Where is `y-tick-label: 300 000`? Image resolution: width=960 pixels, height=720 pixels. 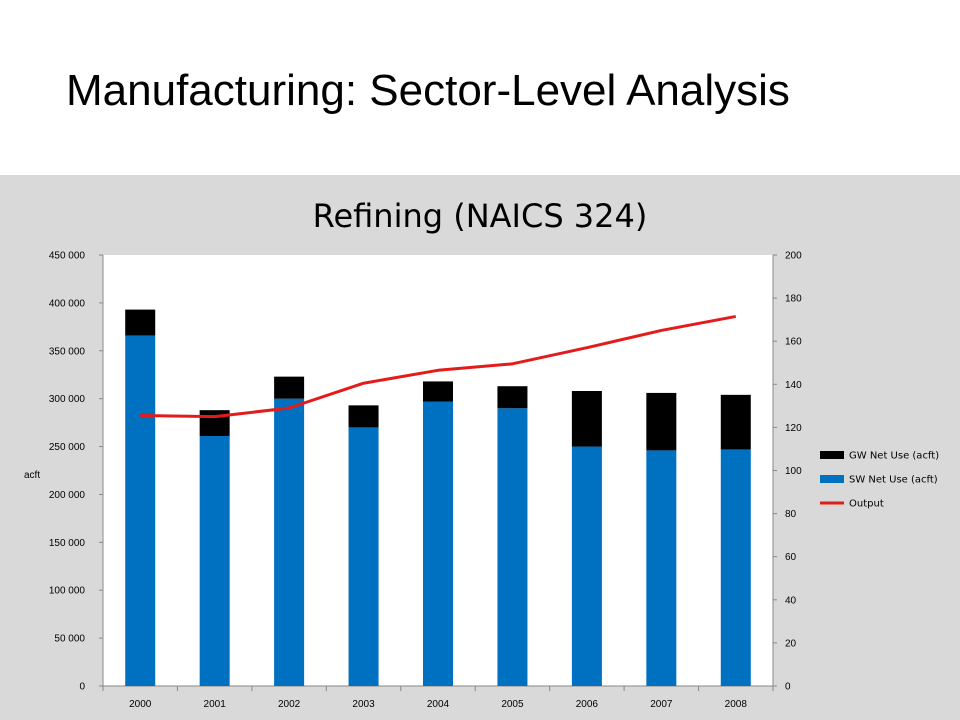
y-tick-label: 300 000 is located at coordinates (67, 399).